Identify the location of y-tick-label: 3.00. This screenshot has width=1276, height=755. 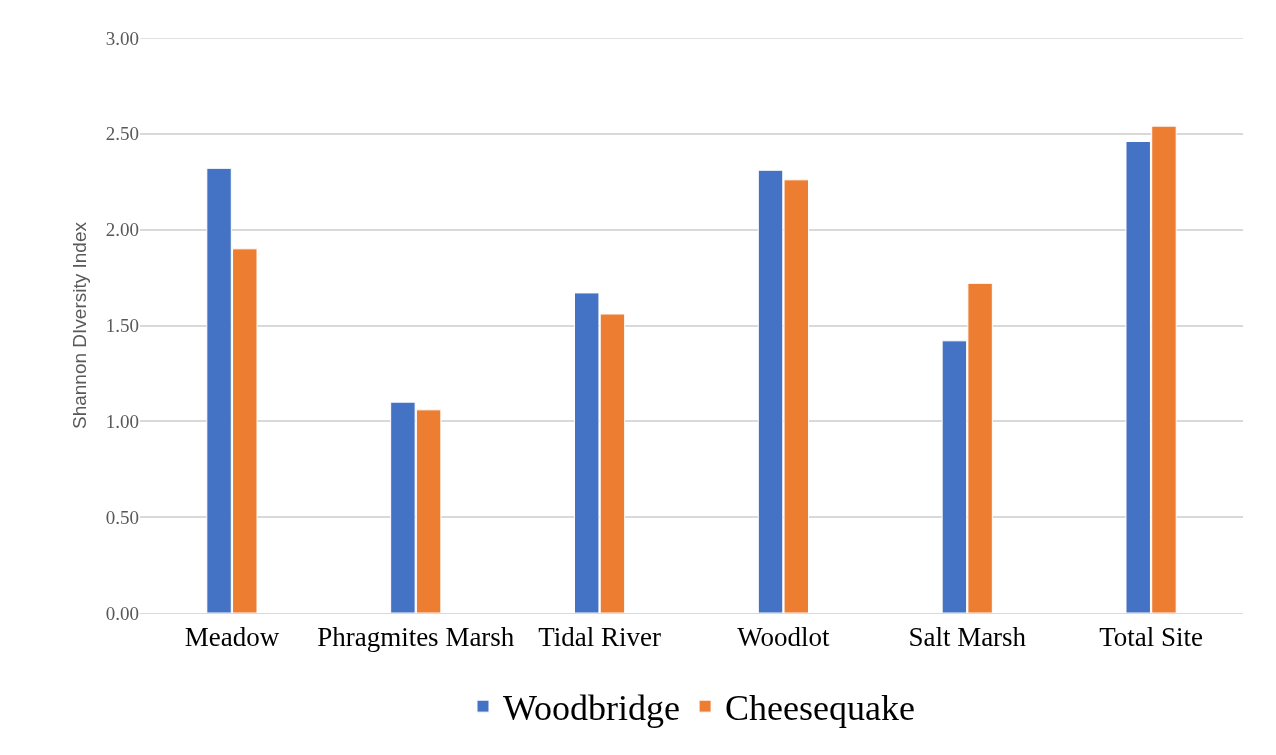
(122, 38).